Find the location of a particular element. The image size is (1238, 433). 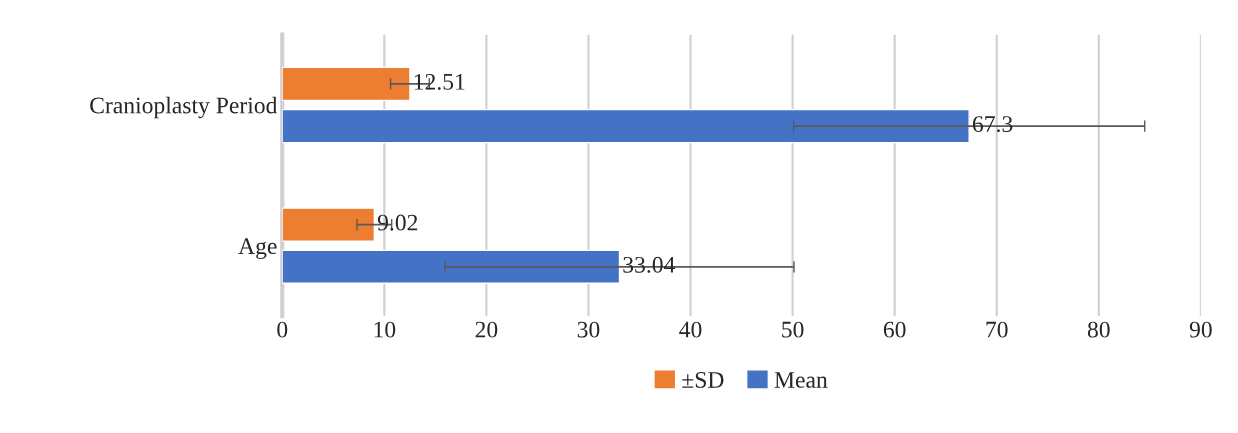

x-tick-label: 90 is located at coordinates (1200, 329).